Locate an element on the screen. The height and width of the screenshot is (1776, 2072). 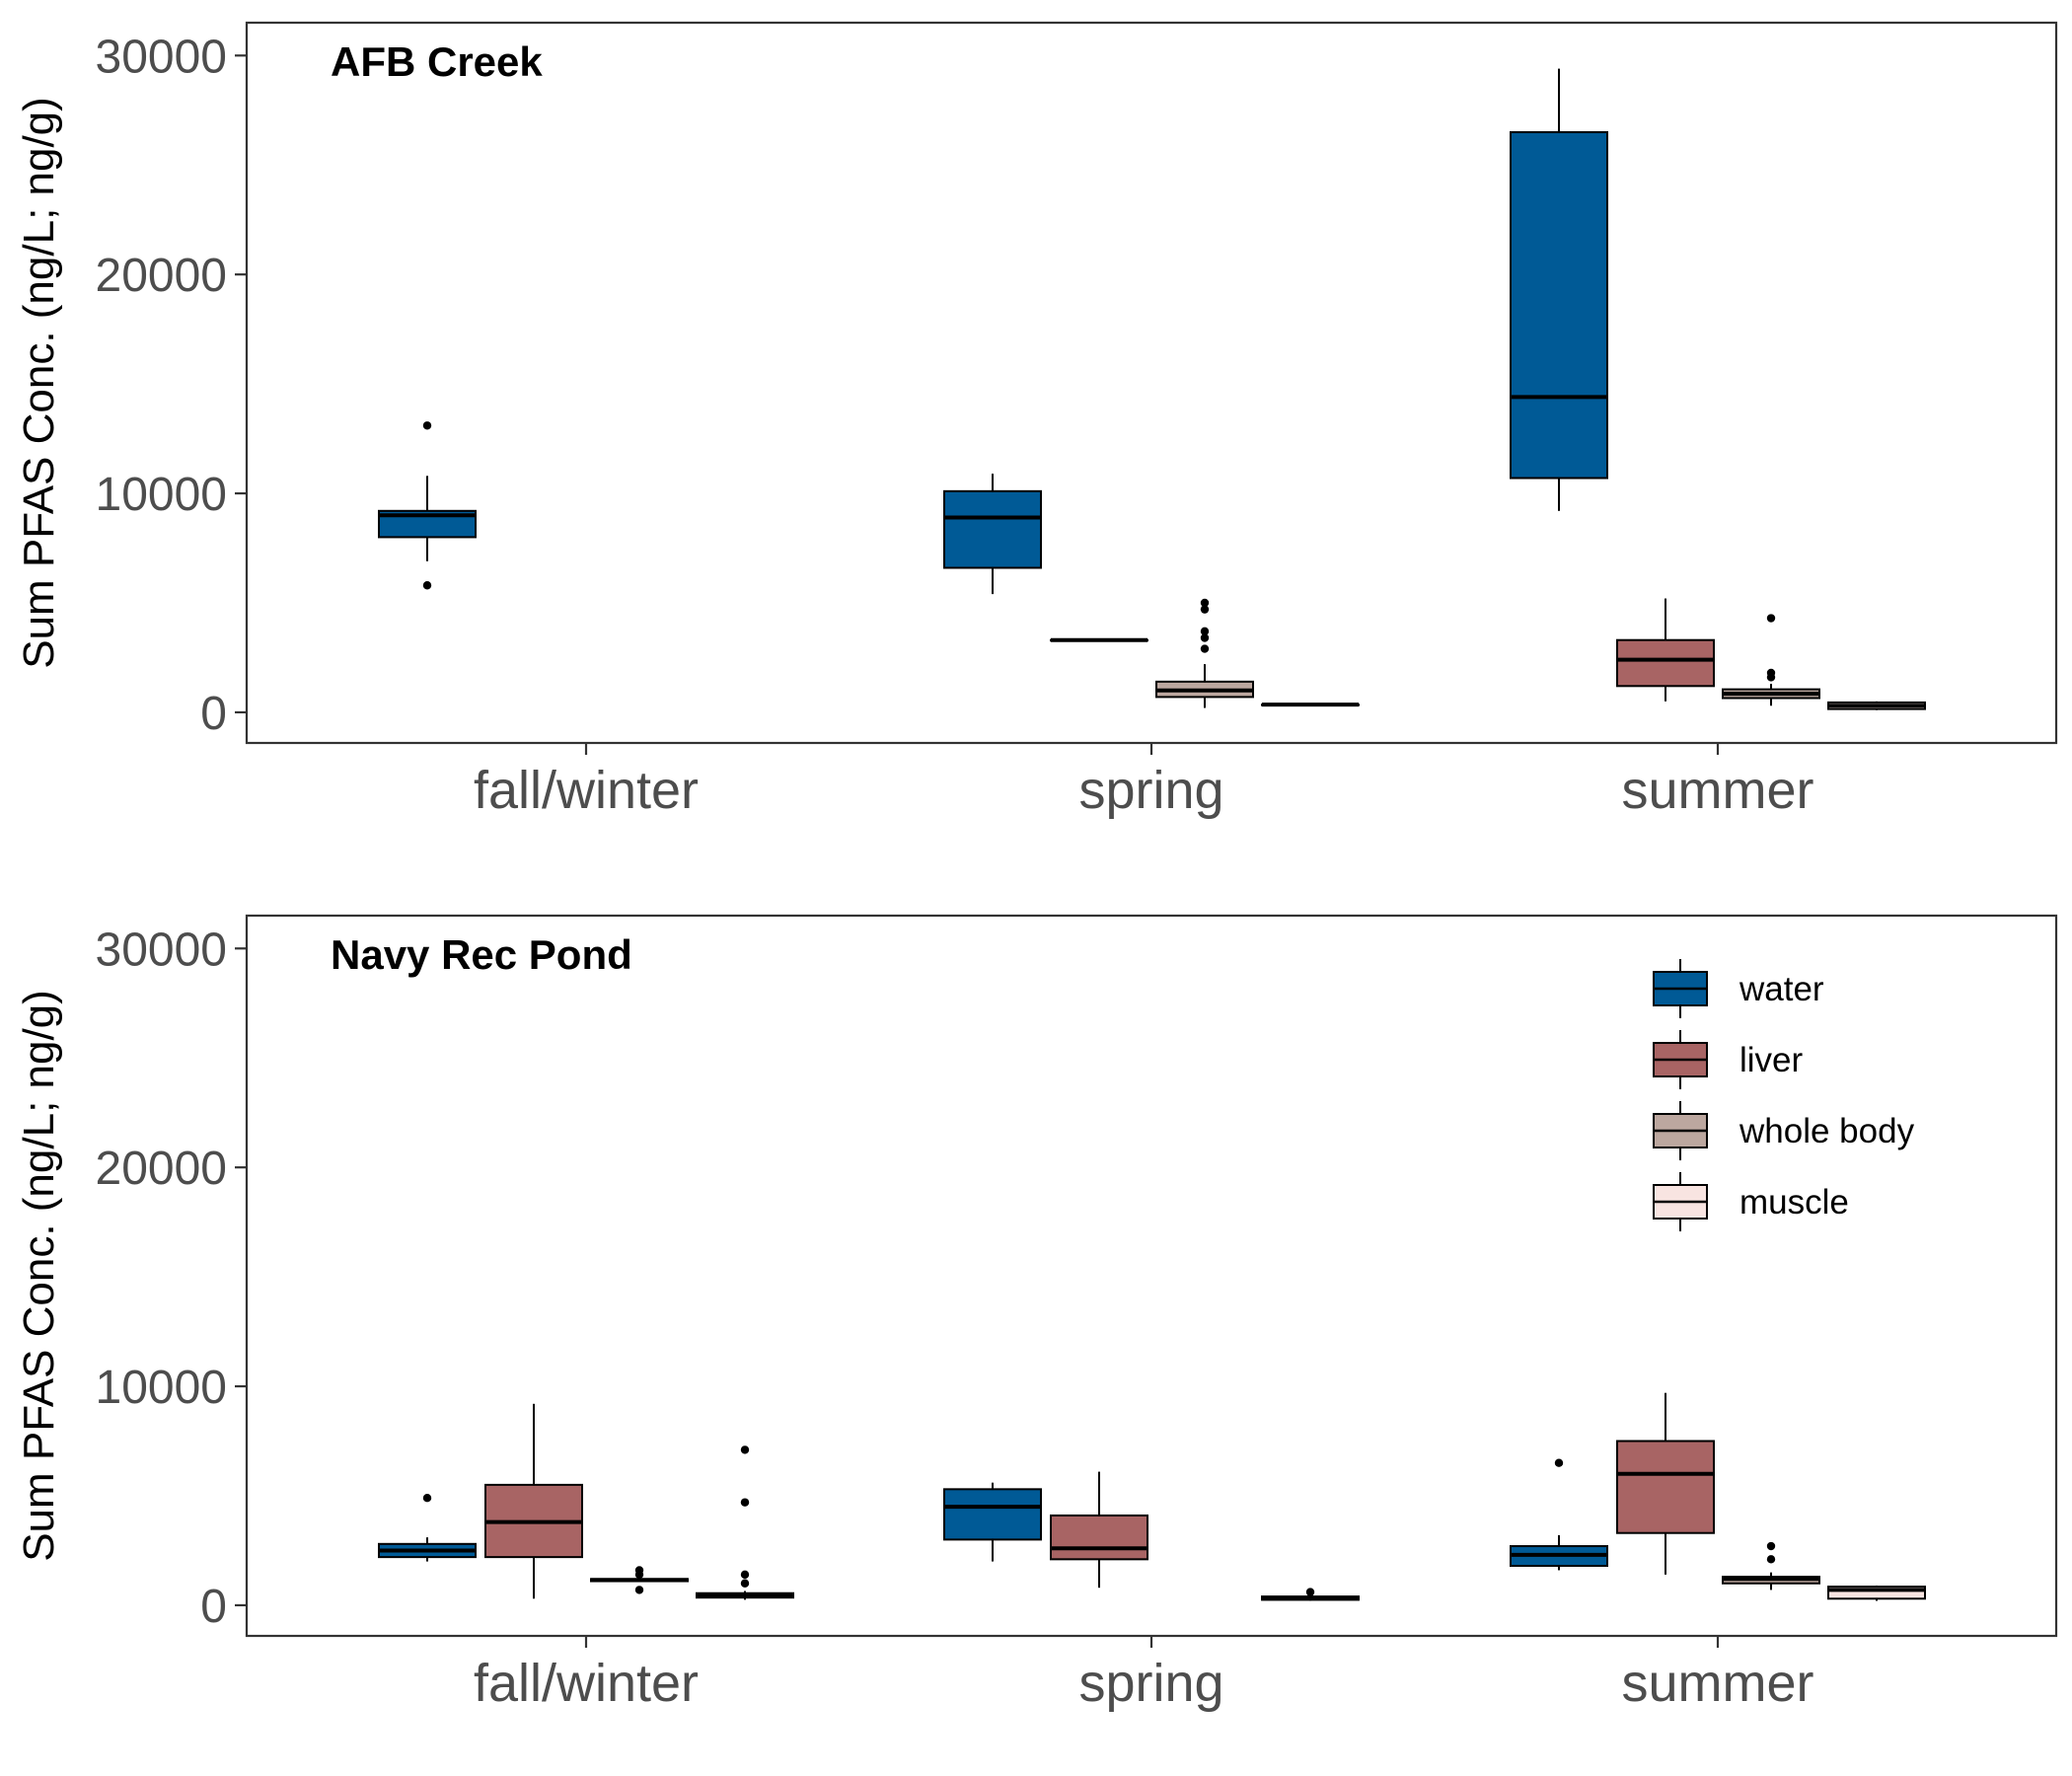
legend: water liver whole body muscle is located at coordinates (1784, 1095).